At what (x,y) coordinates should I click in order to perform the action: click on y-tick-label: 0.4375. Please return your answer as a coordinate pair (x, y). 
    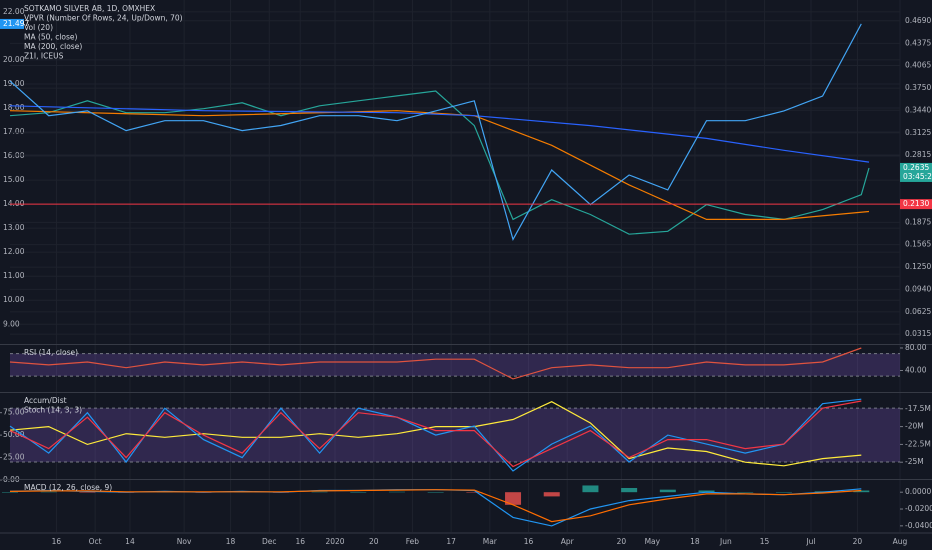
    Looking at the image, I should click on (918, 42).